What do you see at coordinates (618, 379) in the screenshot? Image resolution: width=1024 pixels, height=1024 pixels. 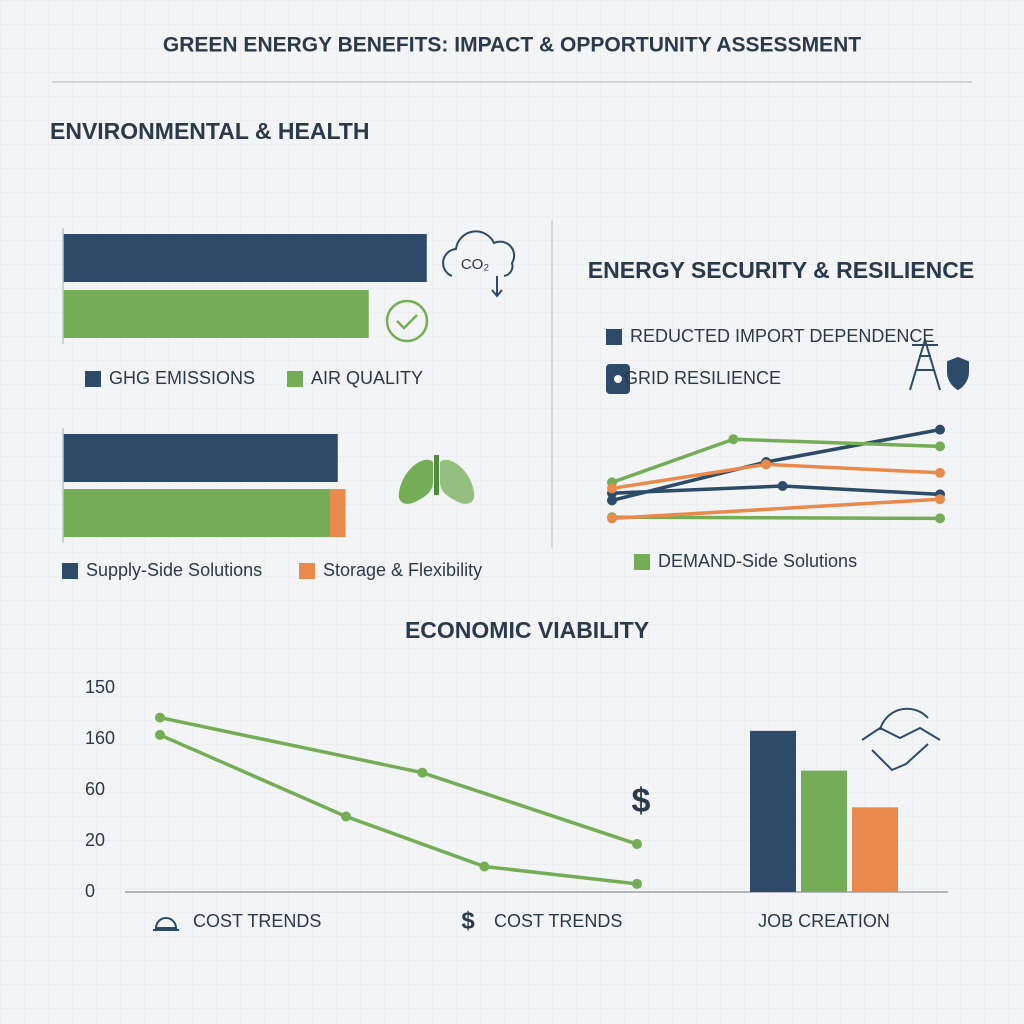 I see `barrel-icon` at bounding box center [618, 379].